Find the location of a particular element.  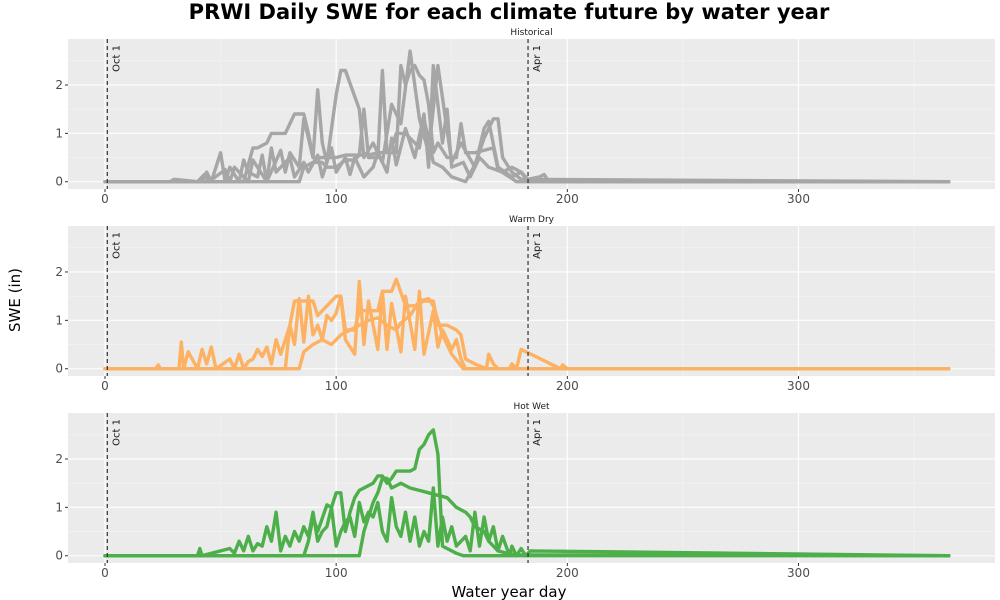

panel-title: Hot Wet is located at coordinates (531, 407).